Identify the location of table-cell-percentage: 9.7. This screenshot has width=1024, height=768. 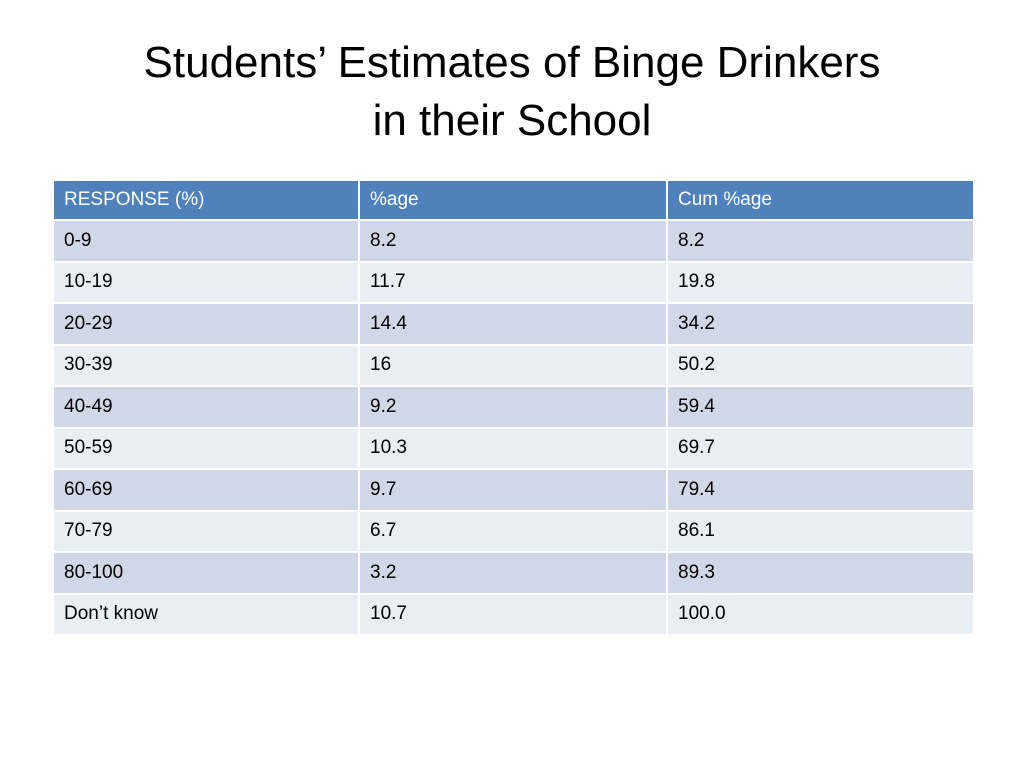
(513, 490).